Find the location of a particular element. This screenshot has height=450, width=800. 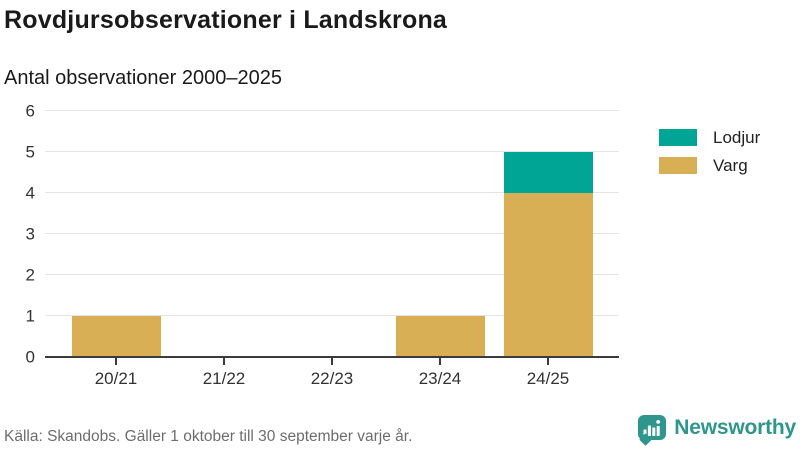

x-tick-label: 21/22 is located at coordinates (224, 378).